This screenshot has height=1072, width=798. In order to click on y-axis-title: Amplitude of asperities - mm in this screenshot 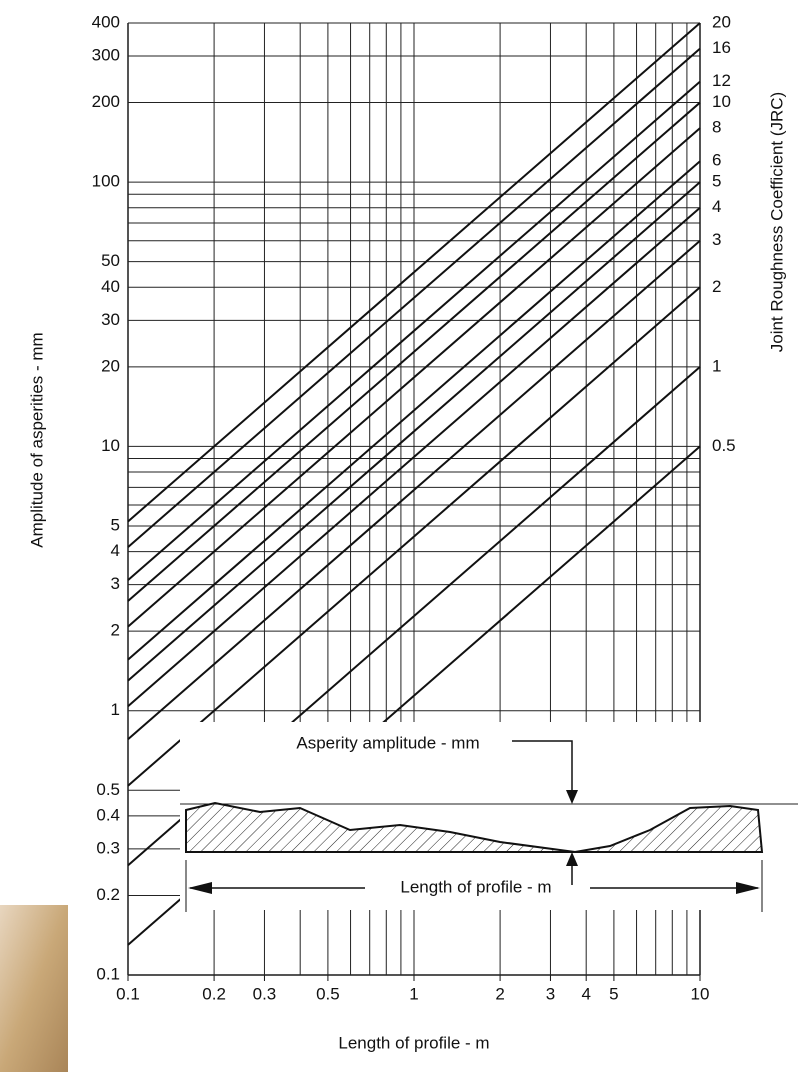, I will do `click(36, 439)`.